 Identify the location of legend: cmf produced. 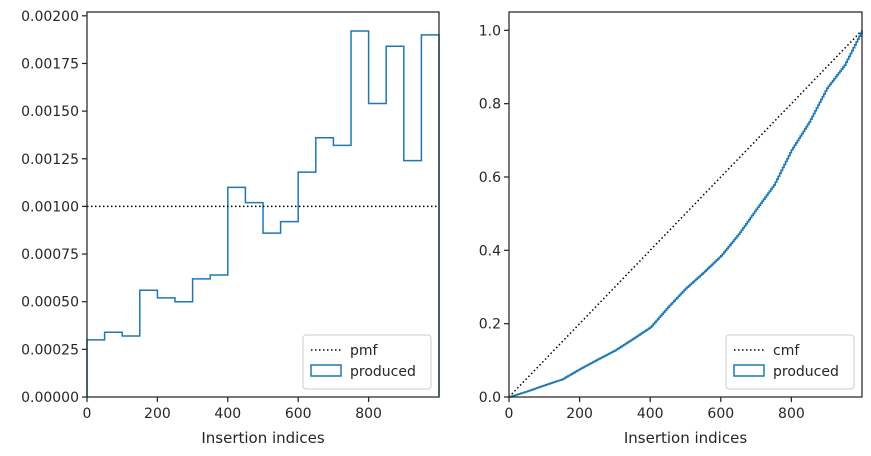
(790, 362).